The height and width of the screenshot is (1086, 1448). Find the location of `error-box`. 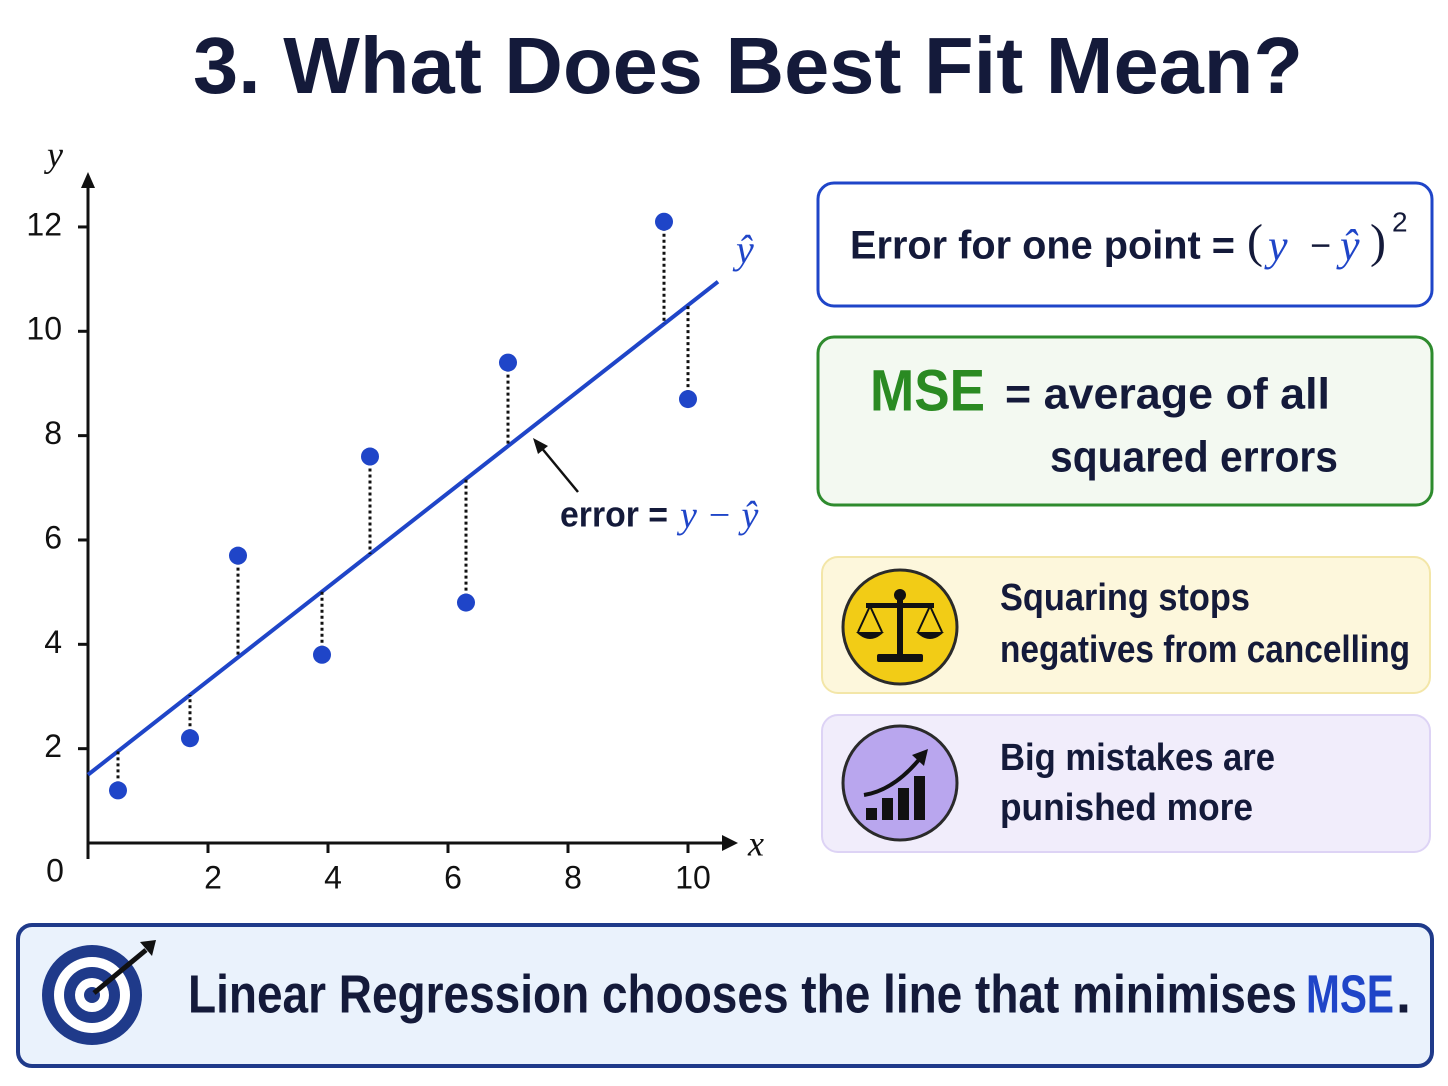

error-box is located at coordinates (1125, 244).